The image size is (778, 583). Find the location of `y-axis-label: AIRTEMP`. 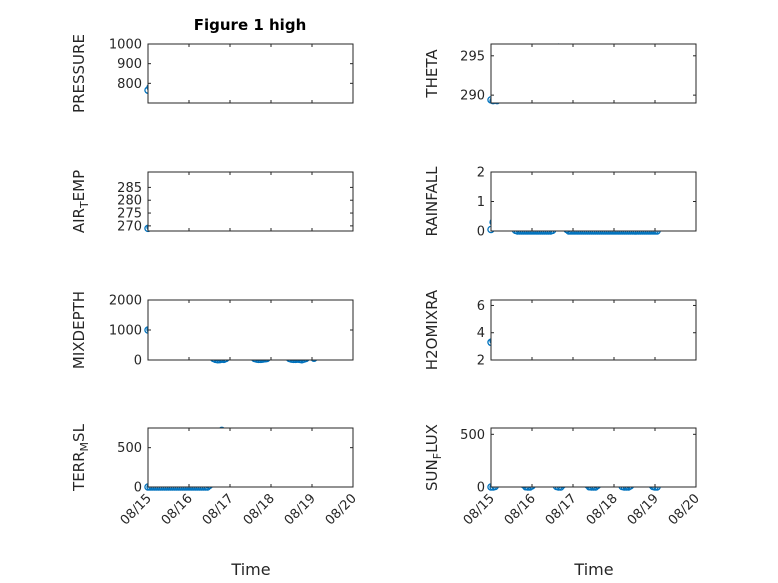

y-axis-label: AIRTEMP is located at coordinates (80, 201).